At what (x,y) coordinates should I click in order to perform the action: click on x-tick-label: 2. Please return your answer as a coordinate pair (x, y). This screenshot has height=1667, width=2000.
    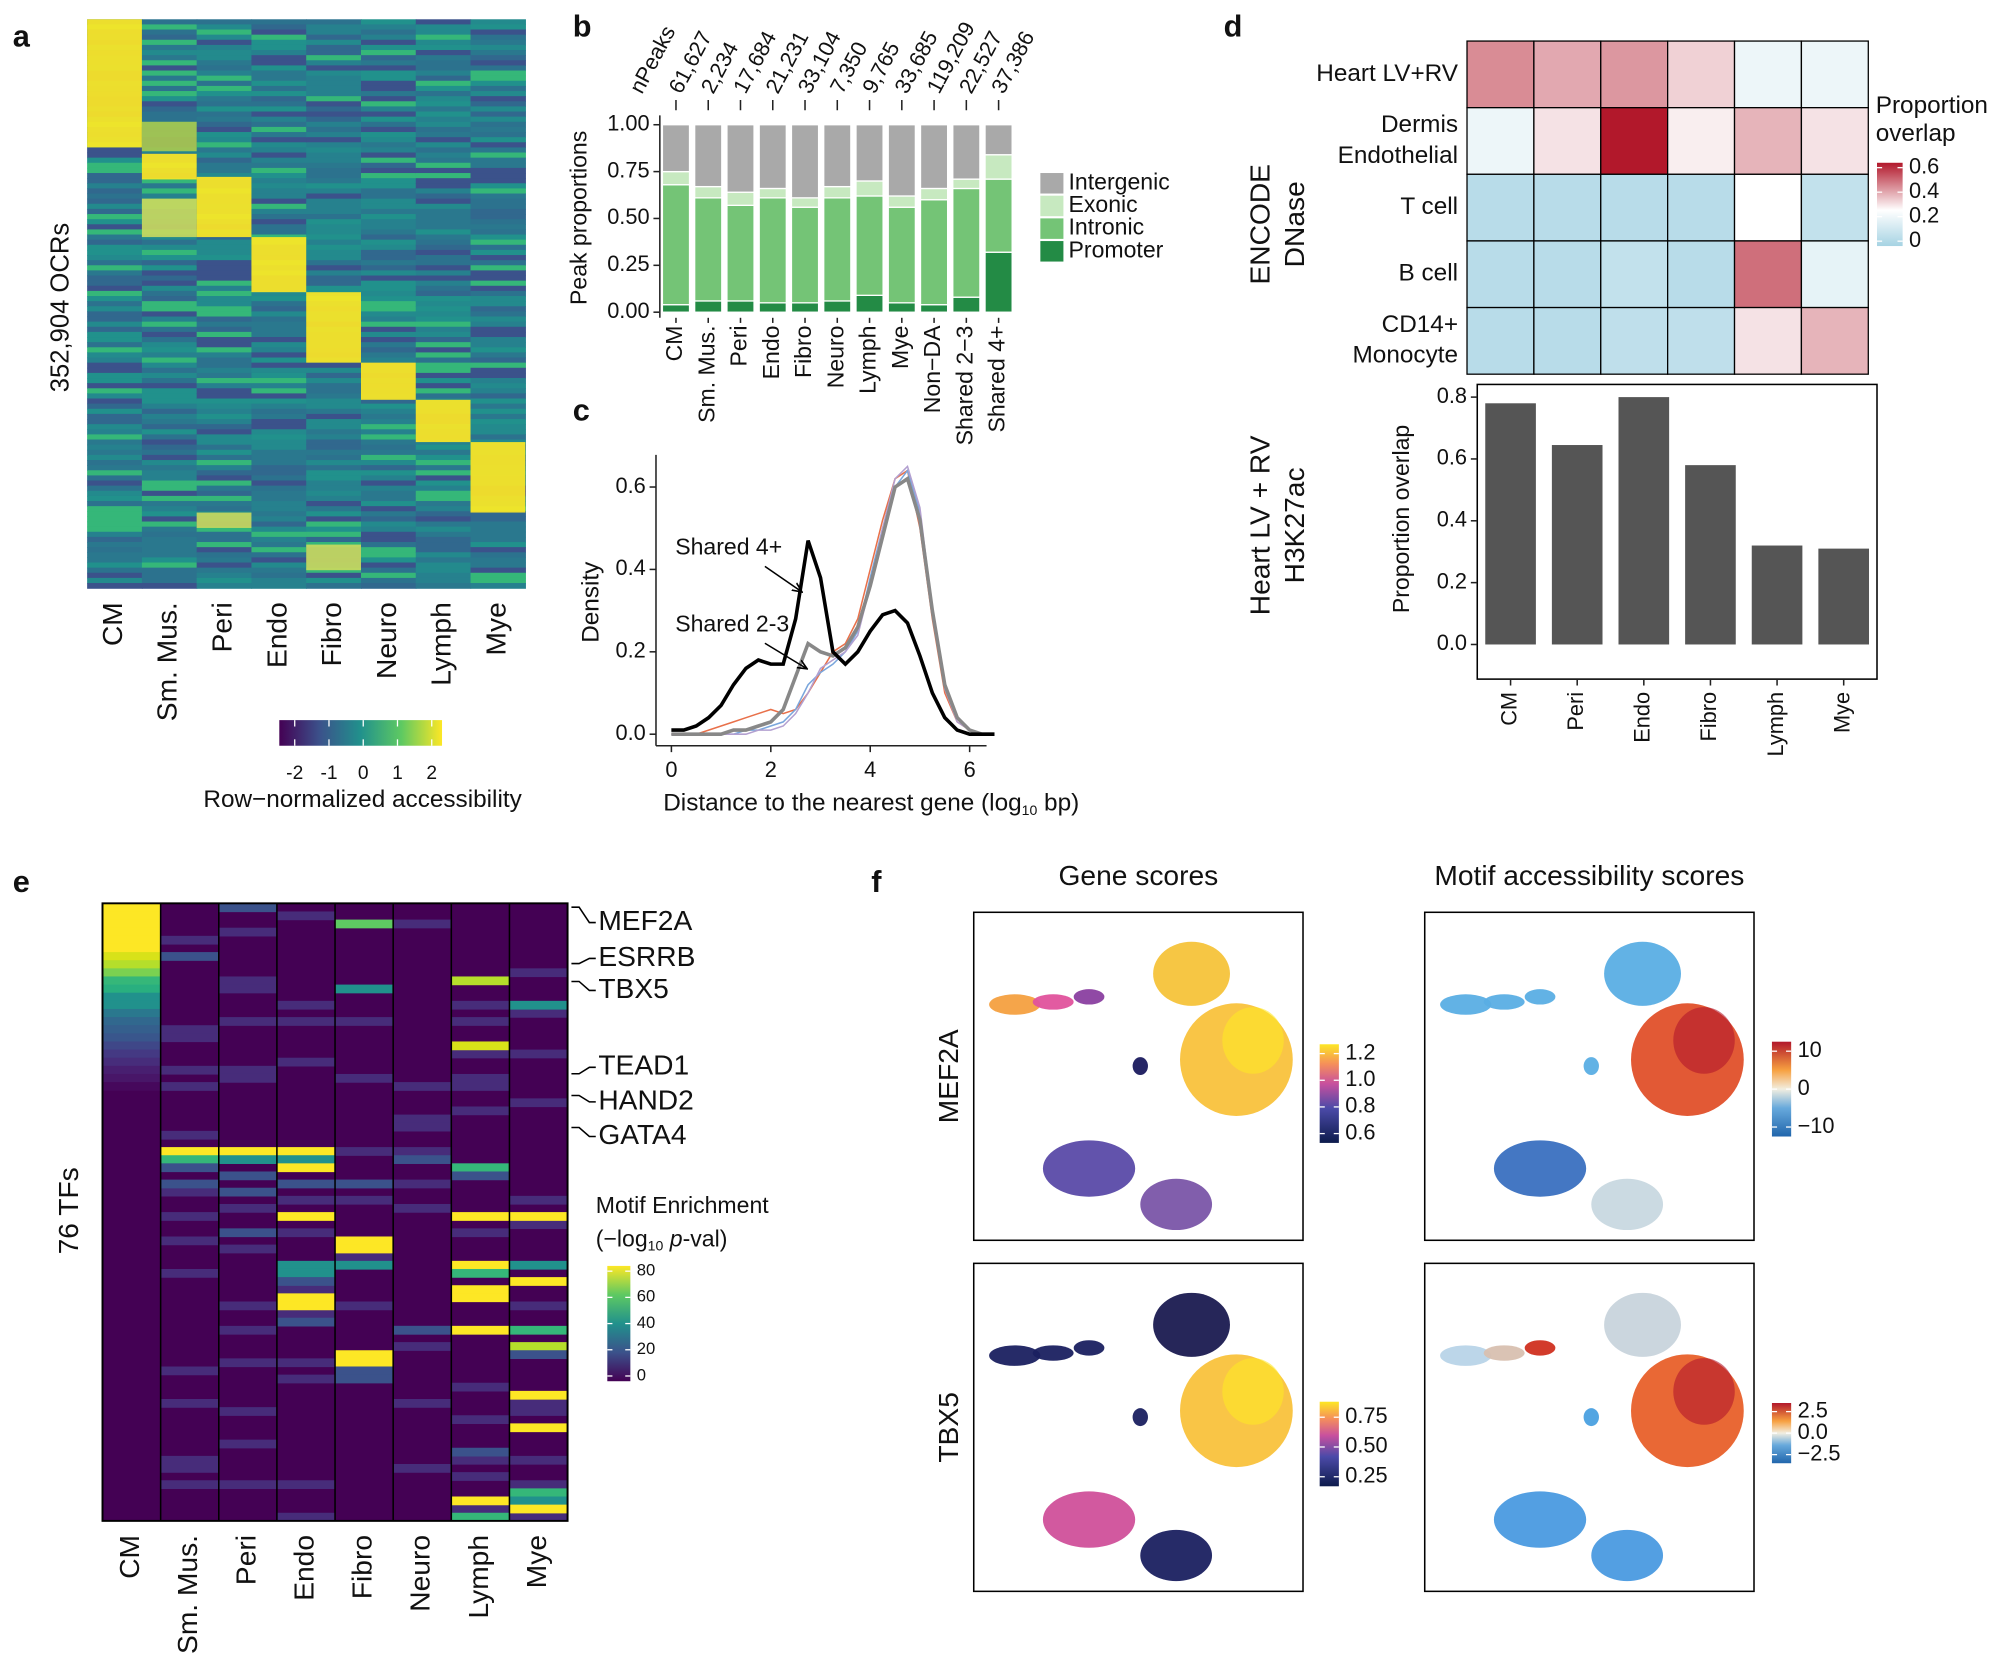
    Looking at the image, I should click on (771, 769).